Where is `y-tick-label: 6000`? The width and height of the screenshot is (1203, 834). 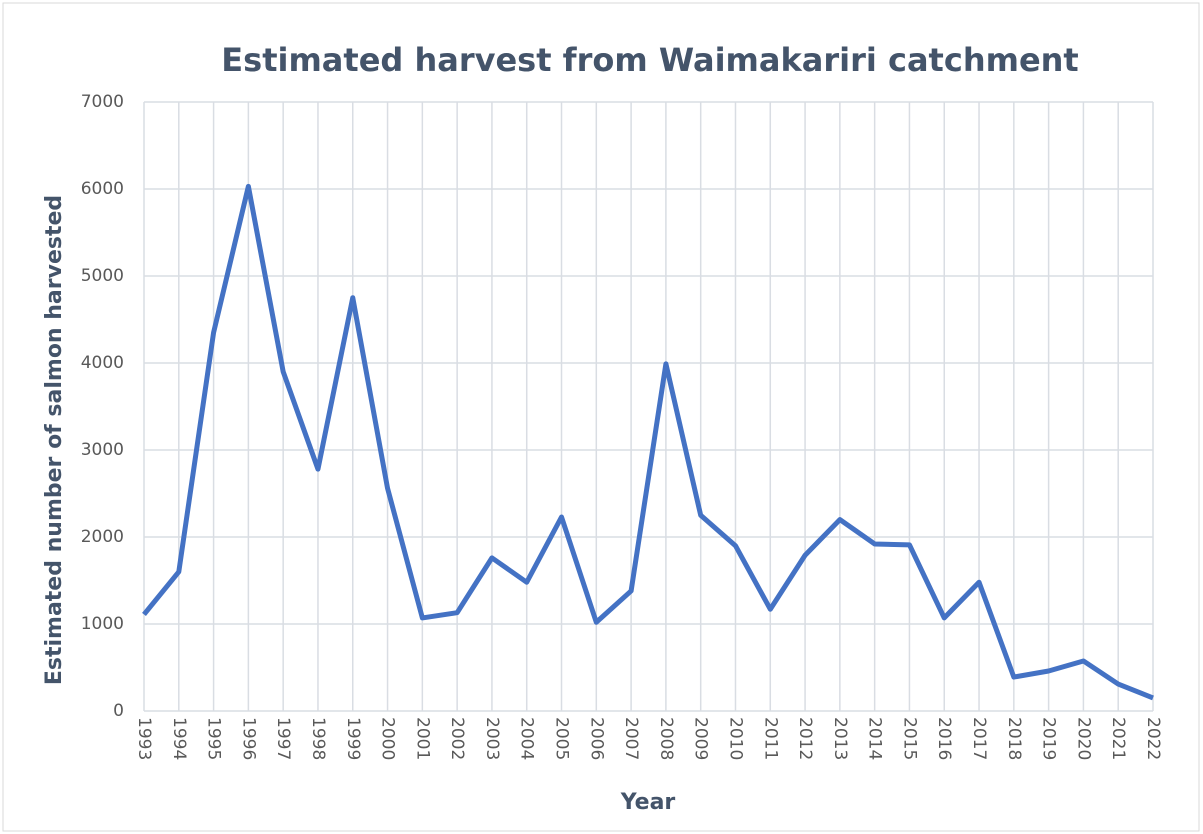 y-tick-label: 6000 is located at coordinates (102, 189).